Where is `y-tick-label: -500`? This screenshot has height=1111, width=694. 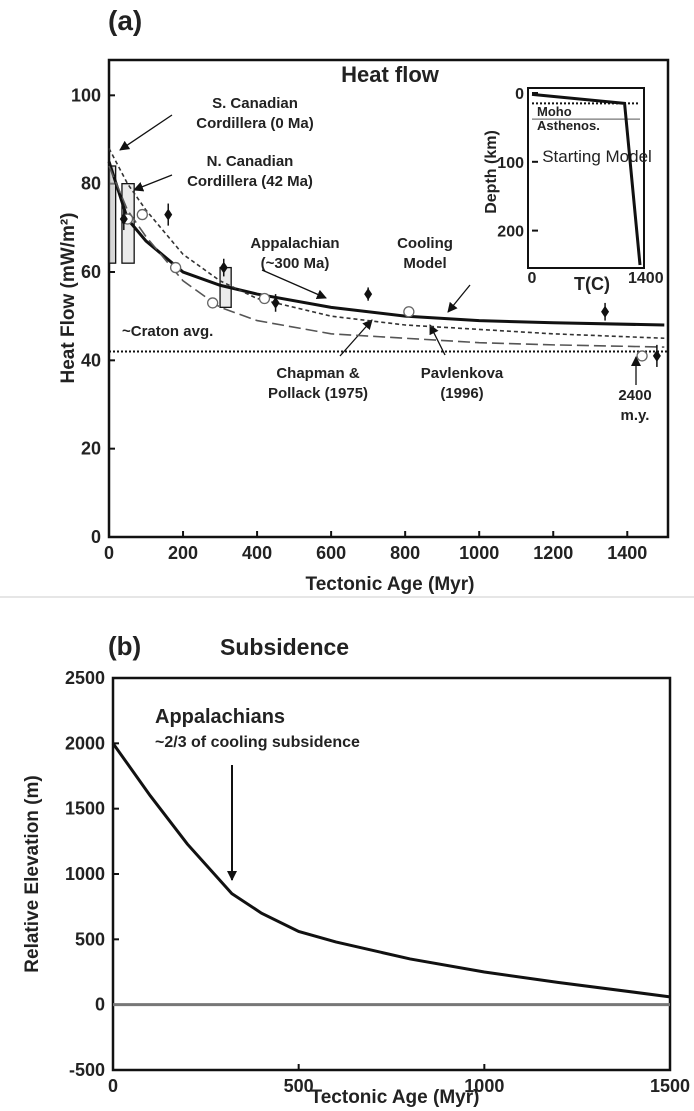 y-tick-label: -500 is located at coordinates (87, 1070).